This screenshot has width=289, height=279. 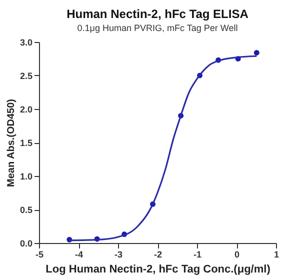 What do you see at coordinates (39, 255) in the screenshot?
I see `x-tick-label: -5` at bounding box center [39, 255].